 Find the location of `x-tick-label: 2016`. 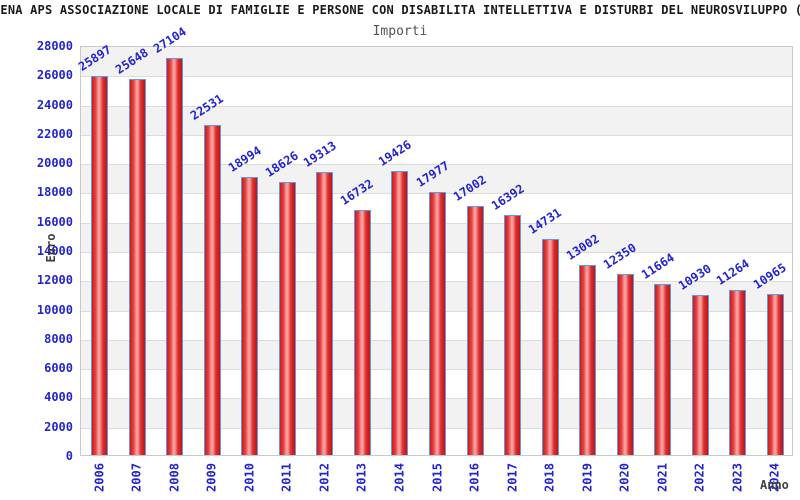

x-tick-label: 2016 is located at coordinates (474, 477).